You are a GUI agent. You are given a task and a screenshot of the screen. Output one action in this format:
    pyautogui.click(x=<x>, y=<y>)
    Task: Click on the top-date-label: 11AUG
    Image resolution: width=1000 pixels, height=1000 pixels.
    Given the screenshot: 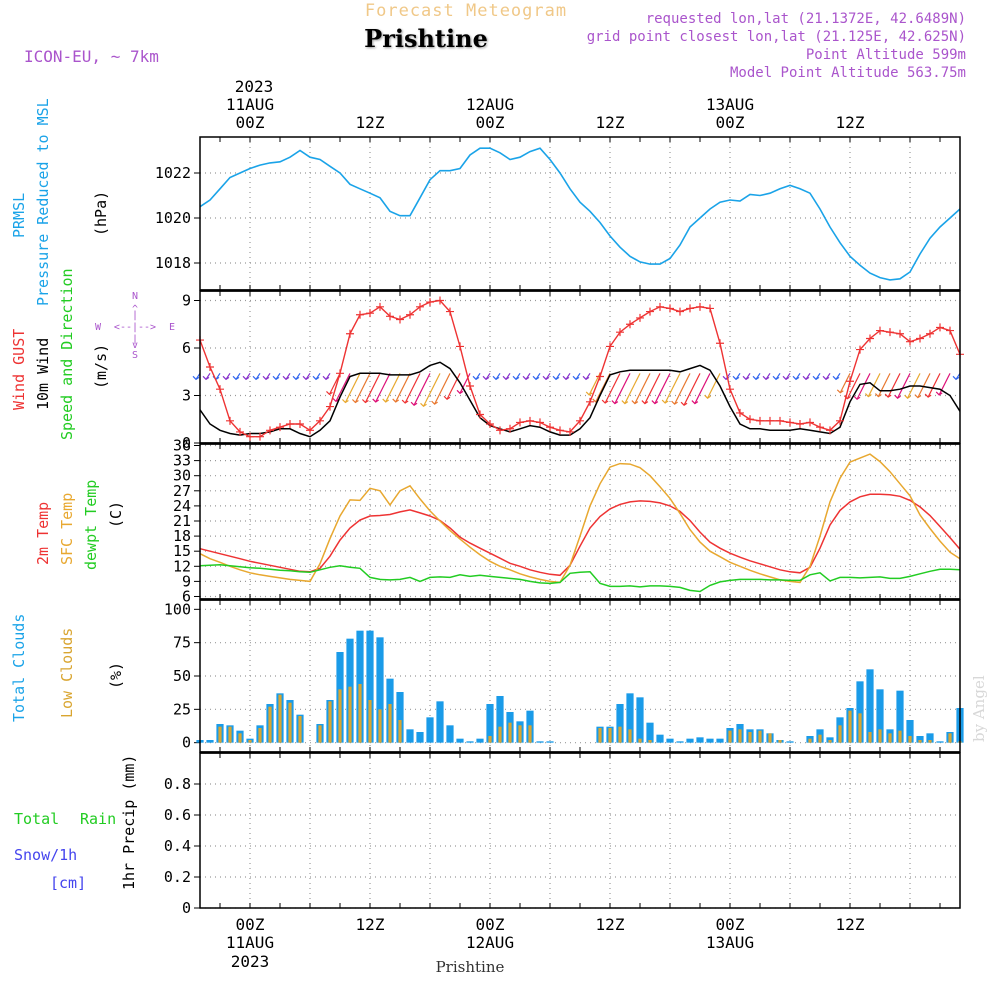 What is the action you would take?
    pyautogui.click(x=250, y=104)
    